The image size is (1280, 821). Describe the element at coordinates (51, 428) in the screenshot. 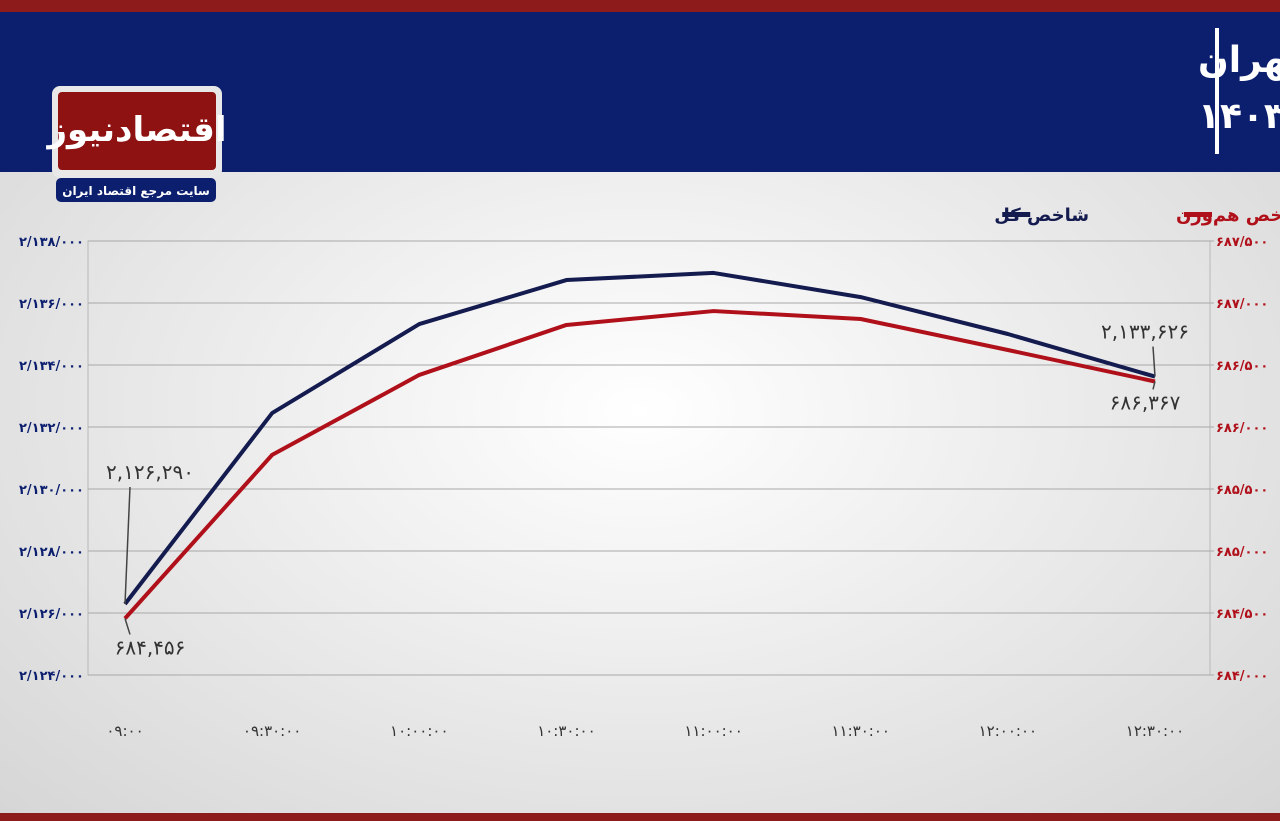

I see `y-tick-label: ۲/۱۳۲/۰۰۰` at that location.